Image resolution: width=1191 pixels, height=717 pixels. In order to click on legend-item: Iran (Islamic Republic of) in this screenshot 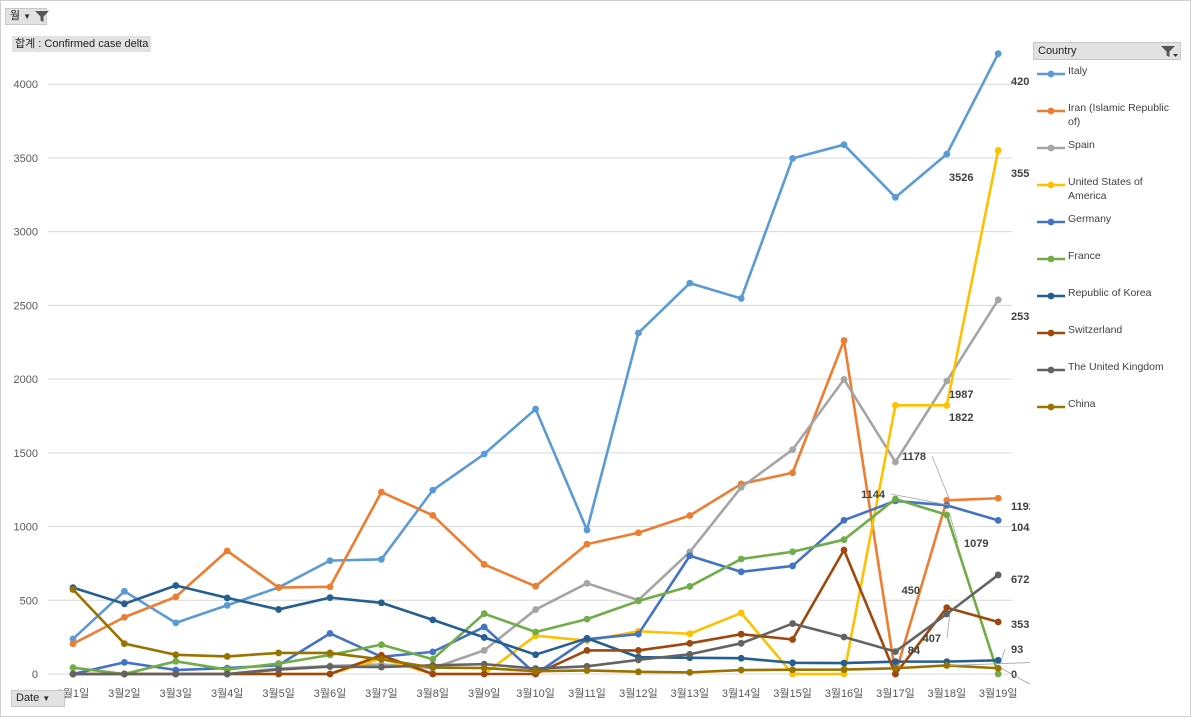, I will do `click(1107, 119)`.